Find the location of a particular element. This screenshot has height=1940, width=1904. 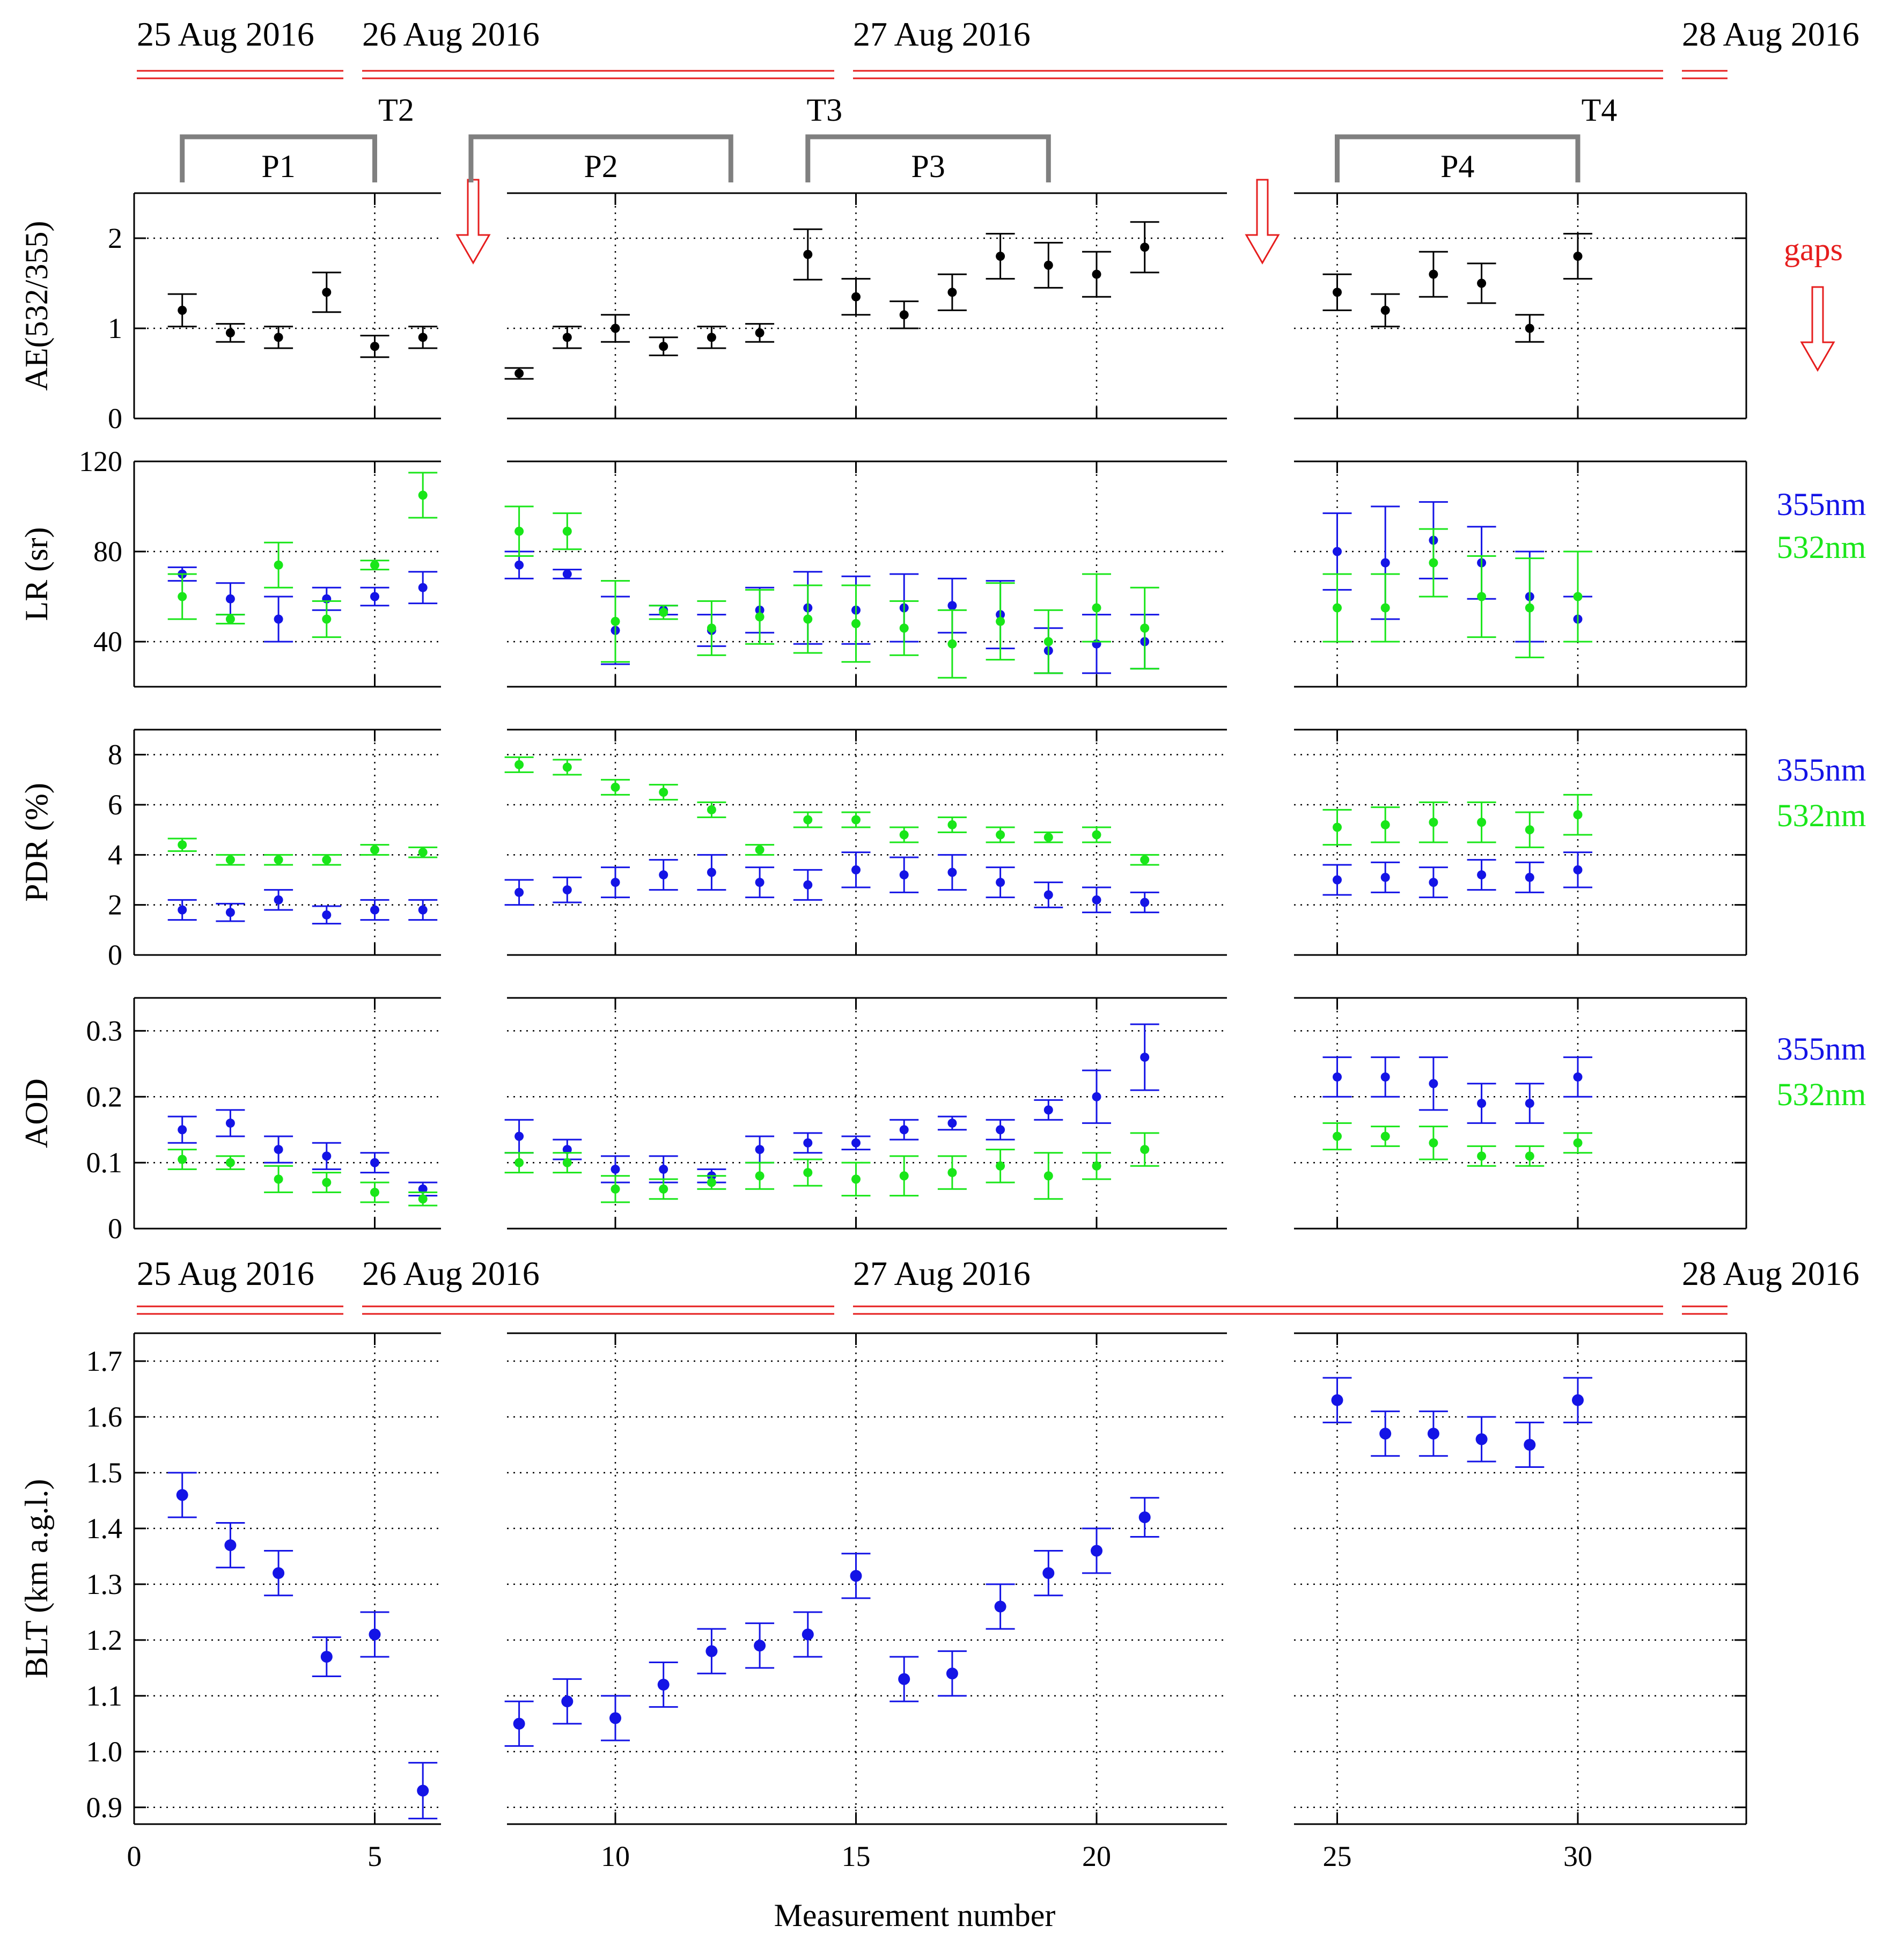

period-label-P4: P4 is located at coordinates (1457, 166).